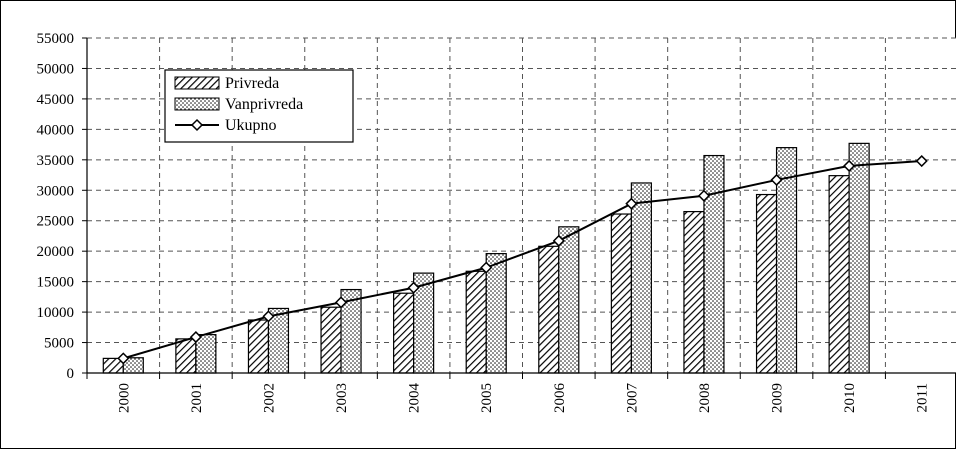  Describe the element at coordinates (258, 346) in the screenshot. I see `bar-privreda-2002` at that location.